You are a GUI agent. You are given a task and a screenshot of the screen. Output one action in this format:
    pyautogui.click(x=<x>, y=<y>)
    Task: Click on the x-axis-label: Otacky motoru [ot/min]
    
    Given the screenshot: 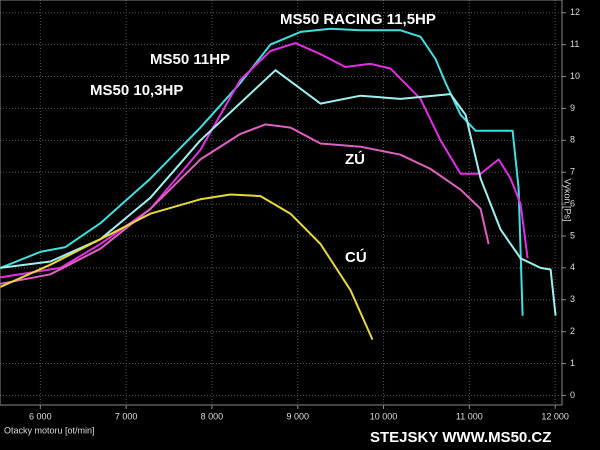 What is the action you would take?
    pyautogui.click(x=49, y=430)
    